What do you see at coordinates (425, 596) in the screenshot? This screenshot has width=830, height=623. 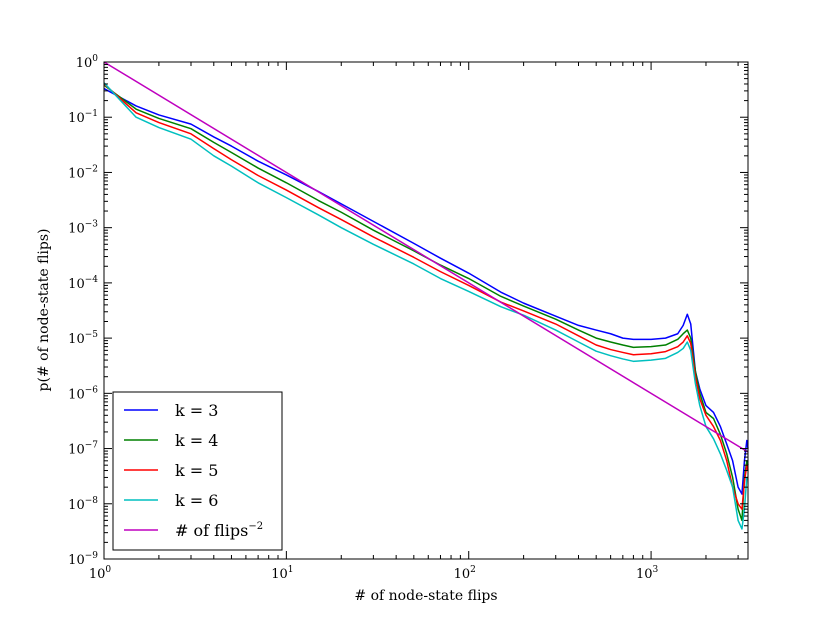 I see `x-axis-label: # of node-state flips` at bounding box center [425, 596].